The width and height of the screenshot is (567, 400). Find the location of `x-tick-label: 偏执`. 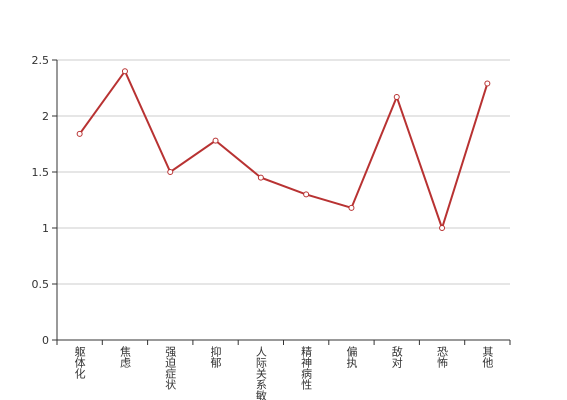

x-tick-label: 偏执 is located at coordinates (351, 357).